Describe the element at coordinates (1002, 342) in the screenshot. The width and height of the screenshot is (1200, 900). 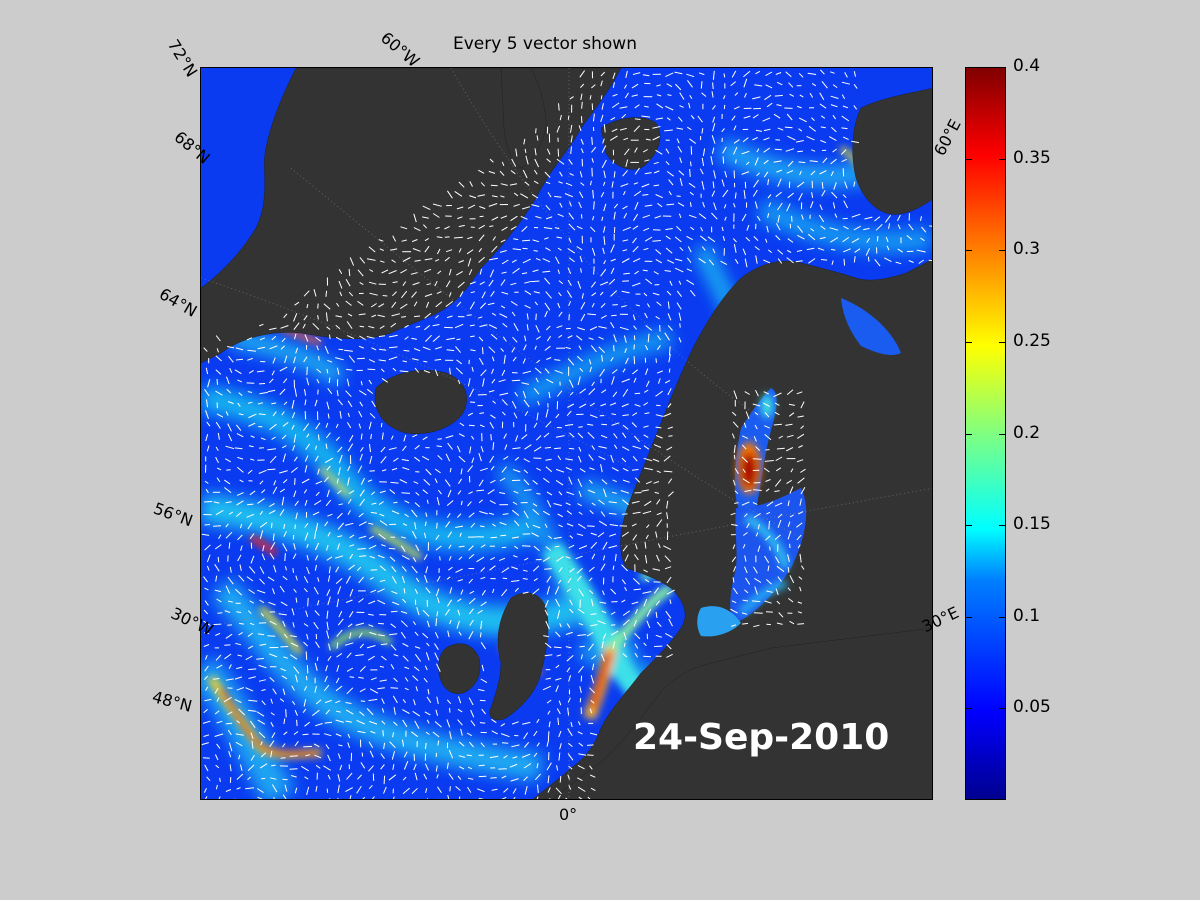
I see `colorbar-tick-mark` at that location.